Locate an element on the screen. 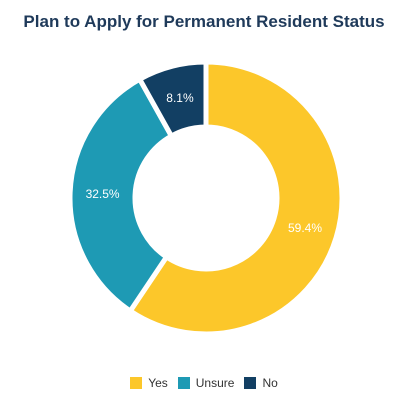  chart-legend: Yes Unsure No is located at coordinates (204, 383).